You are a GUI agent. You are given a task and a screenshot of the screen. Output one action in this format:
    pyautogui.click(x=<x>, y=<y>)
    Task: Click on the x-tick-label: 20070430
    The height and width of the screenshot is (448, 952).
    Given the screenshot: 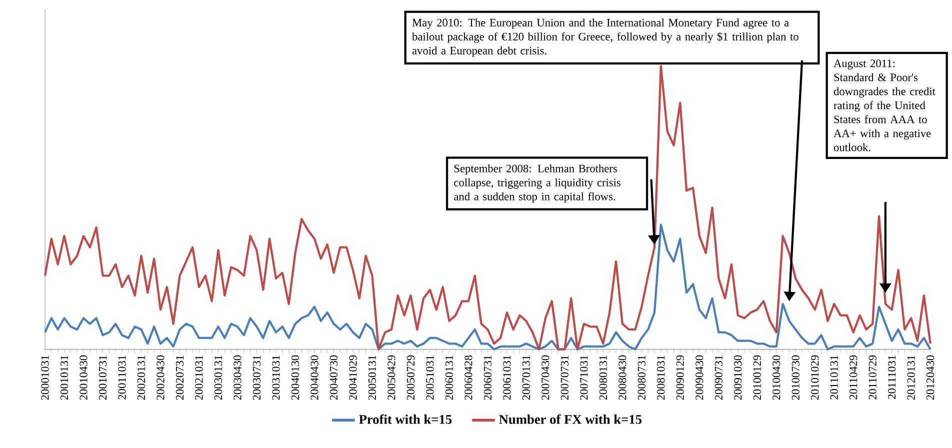 What is the action you would take?
    pyautogui.click(x=546, y=377)
    